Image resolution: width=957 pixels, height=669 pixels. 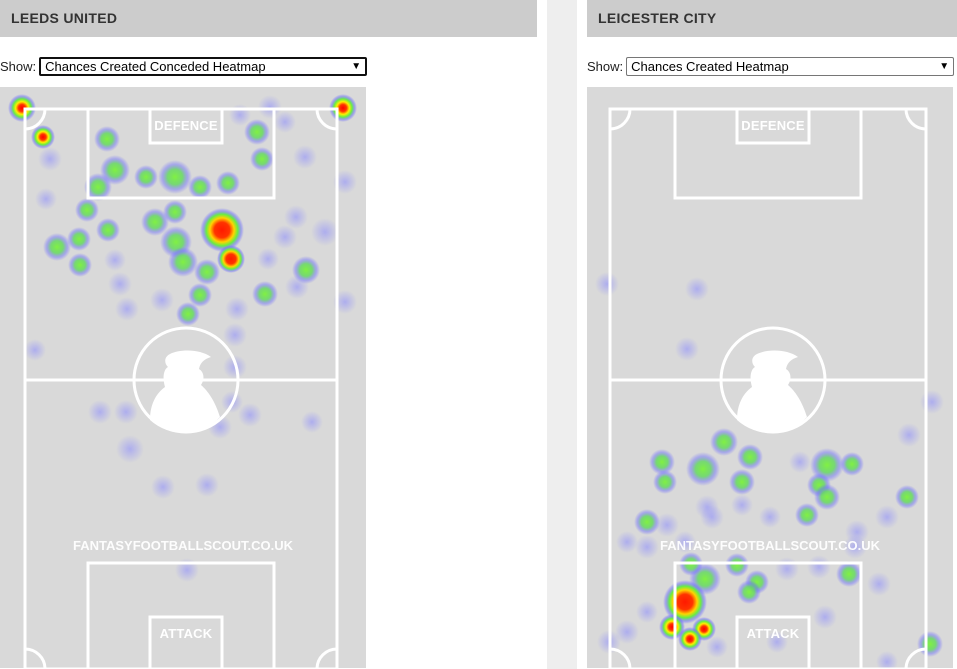 What do you see at coordinates (268, 18) in the screenshot?
I see `team-name-header: LEEDS UNITED` at bounding box center [268, 18].